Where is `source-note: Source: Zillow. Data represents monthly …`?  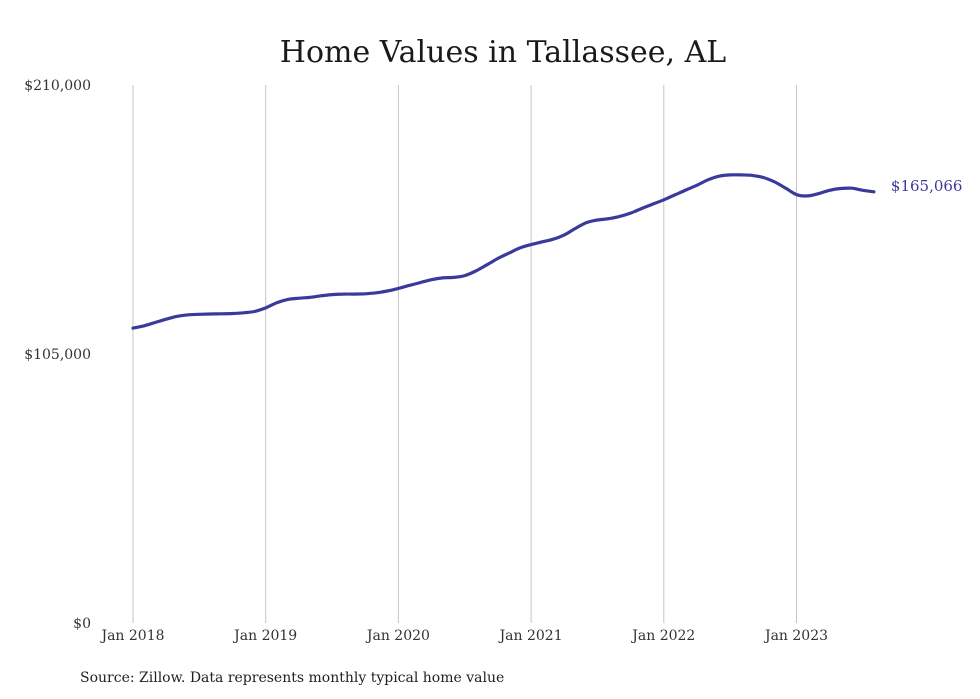
source-note: Source: Zillow. Data represents monthly … is located at coordinates (292, 678).